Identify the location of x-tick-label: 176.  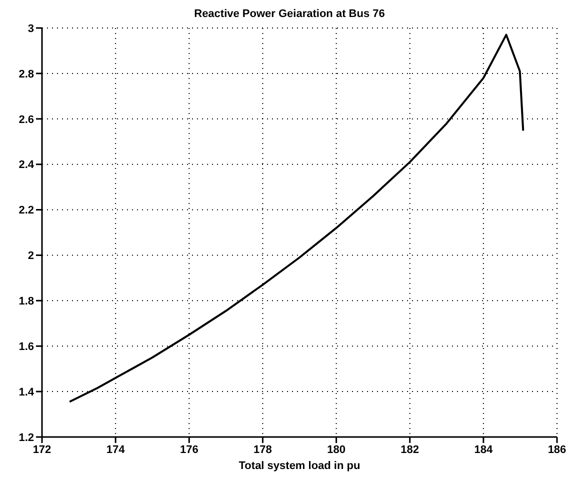
(189, 450).